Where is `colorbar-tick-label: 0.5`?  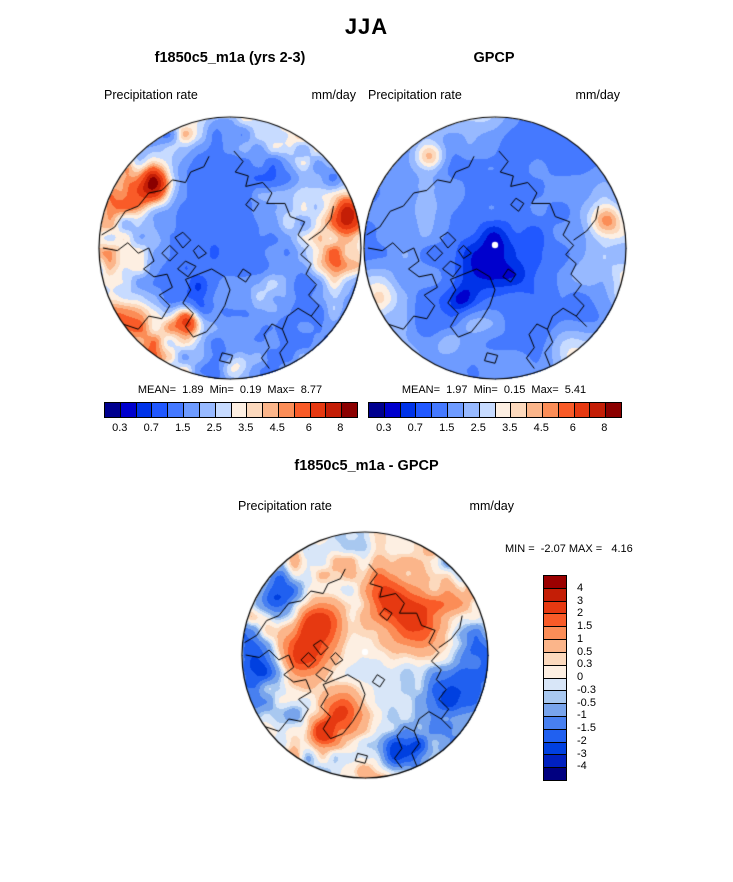 colorbar-tick-label: 0.5 is located at coordinates (585, 651).